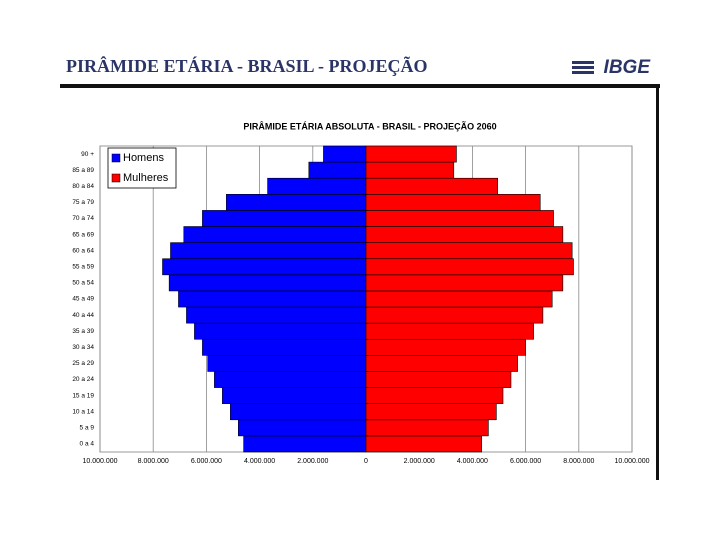 The image size is (720, 545). What do you see at coordinates (628, 67) in the screenshot?
I see `logo: IBGE` at bounding box center [628, 67].